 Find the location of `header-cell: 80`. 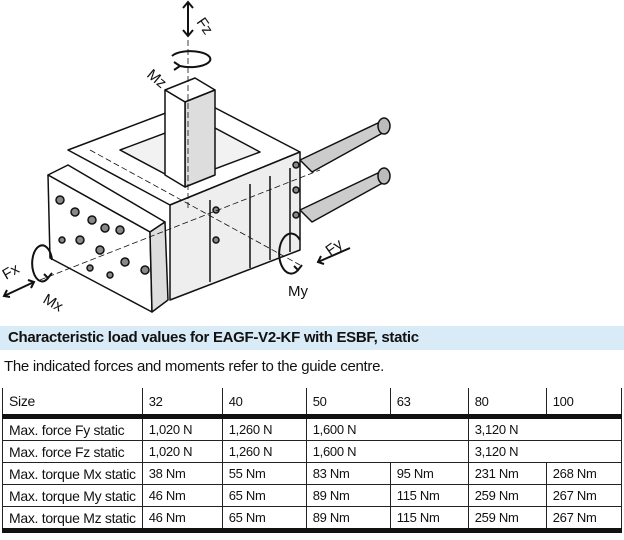

header-cell: 80 is located at coordinates (507, 403).